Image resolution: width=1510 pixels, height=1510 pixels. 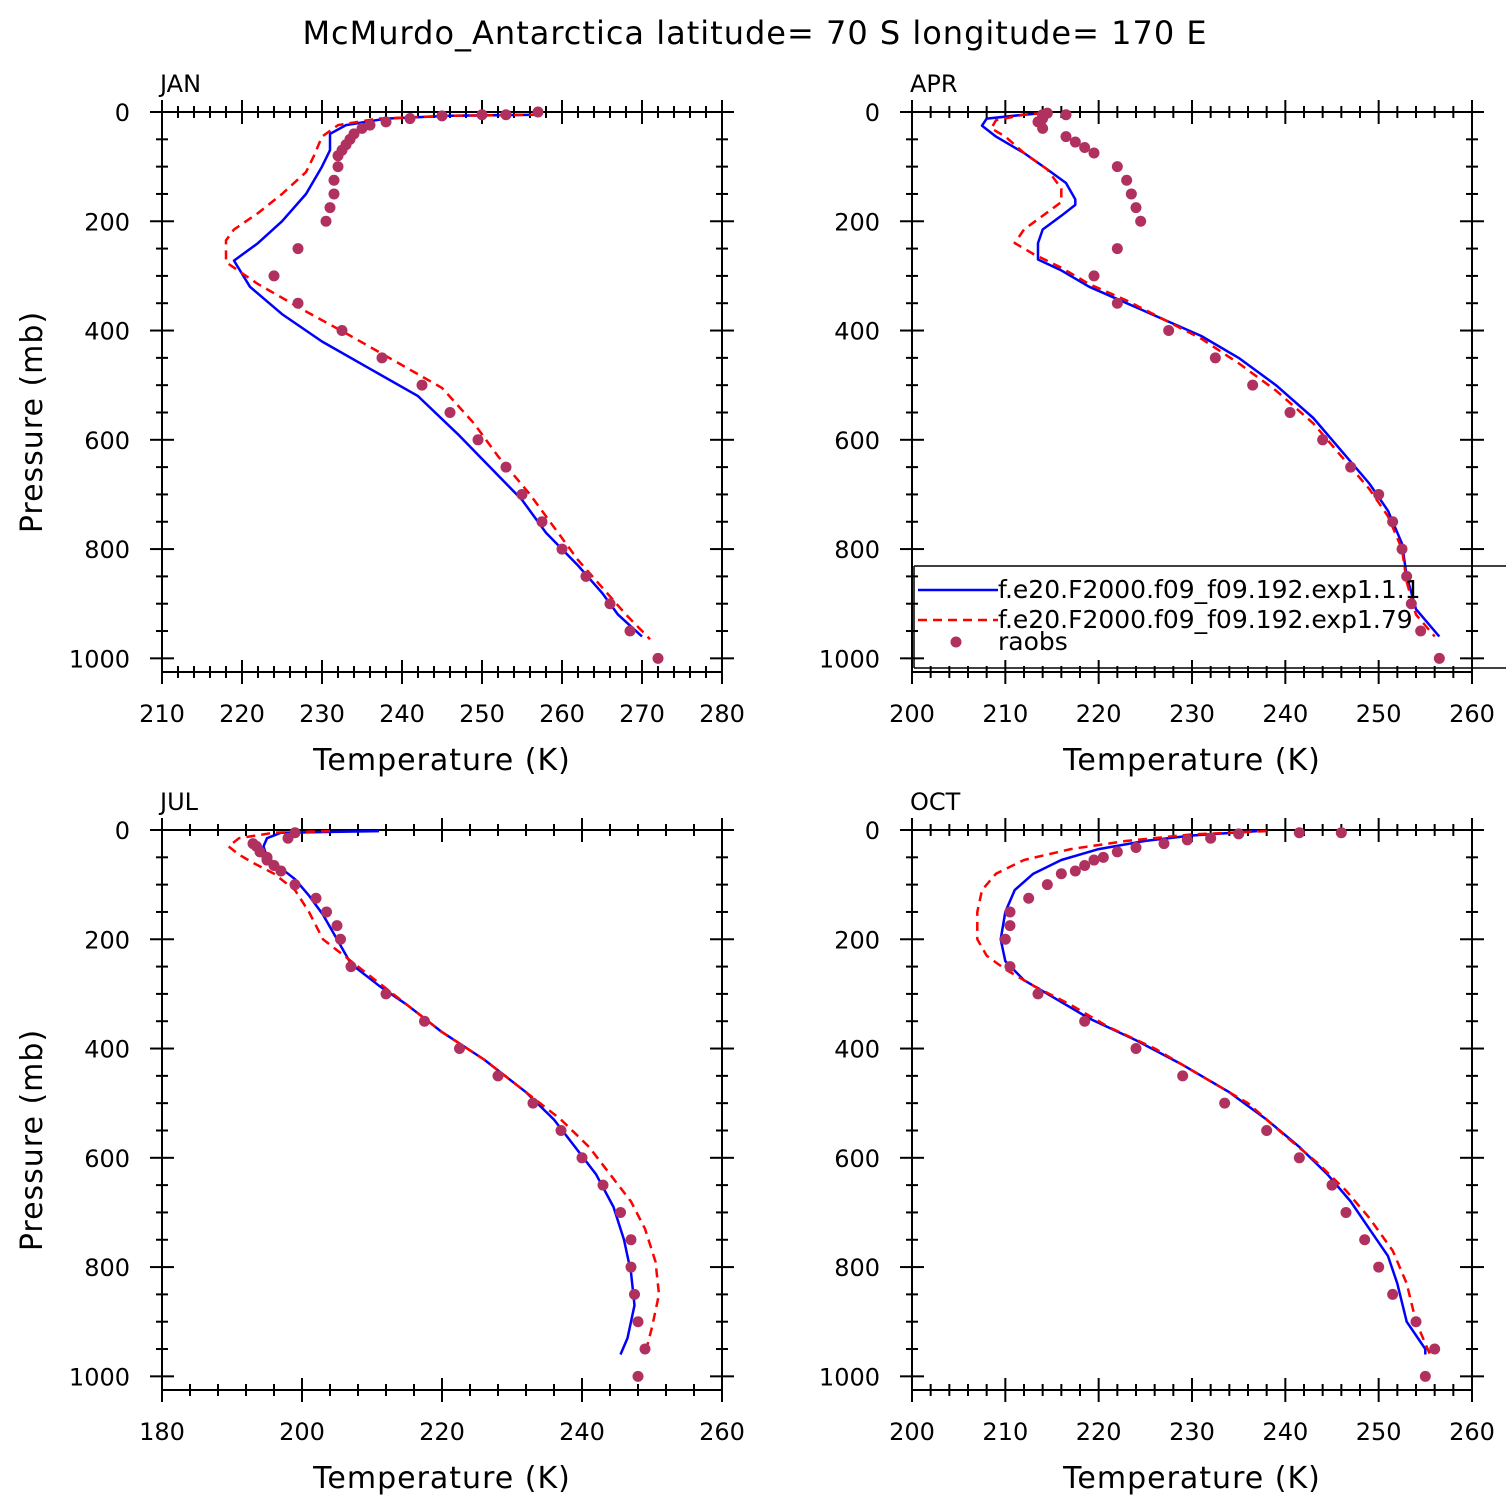 I want to click on x-tick-label: 250, so click(x=1379, y=714).